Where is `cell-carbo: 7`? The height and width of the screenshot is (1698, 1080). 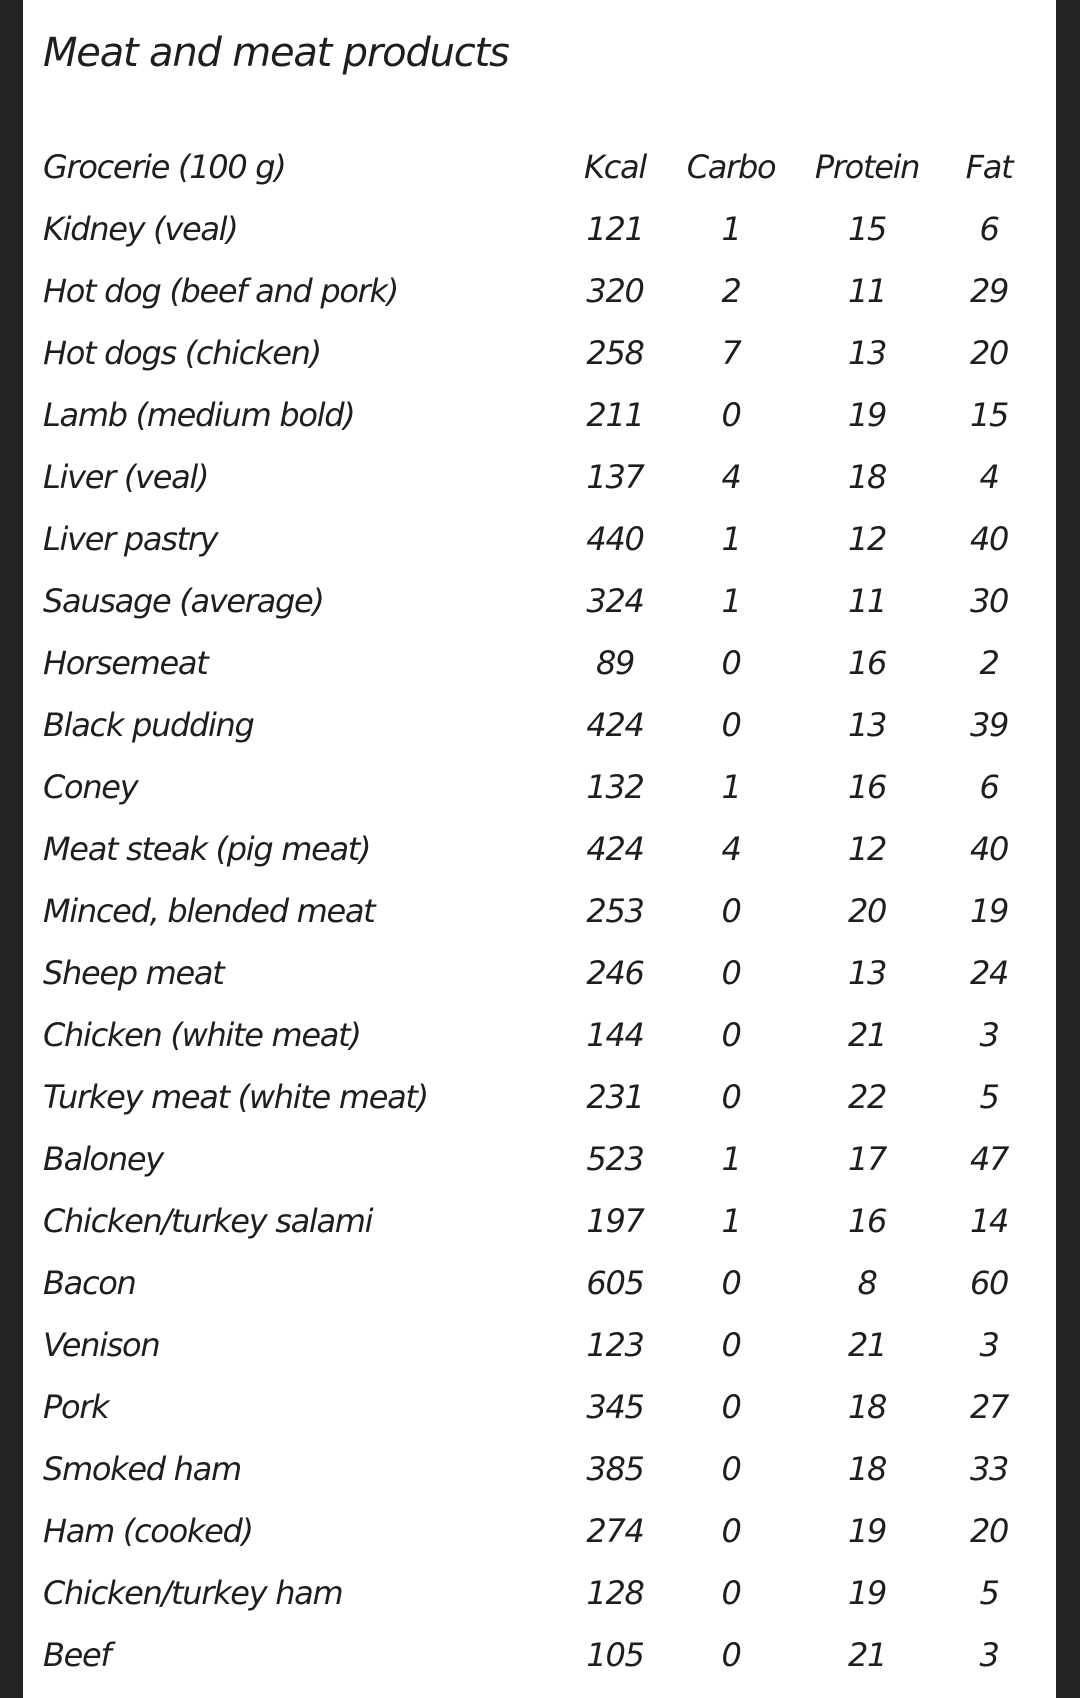 cell-carbo: 7 is located at coordinates (731, 353).